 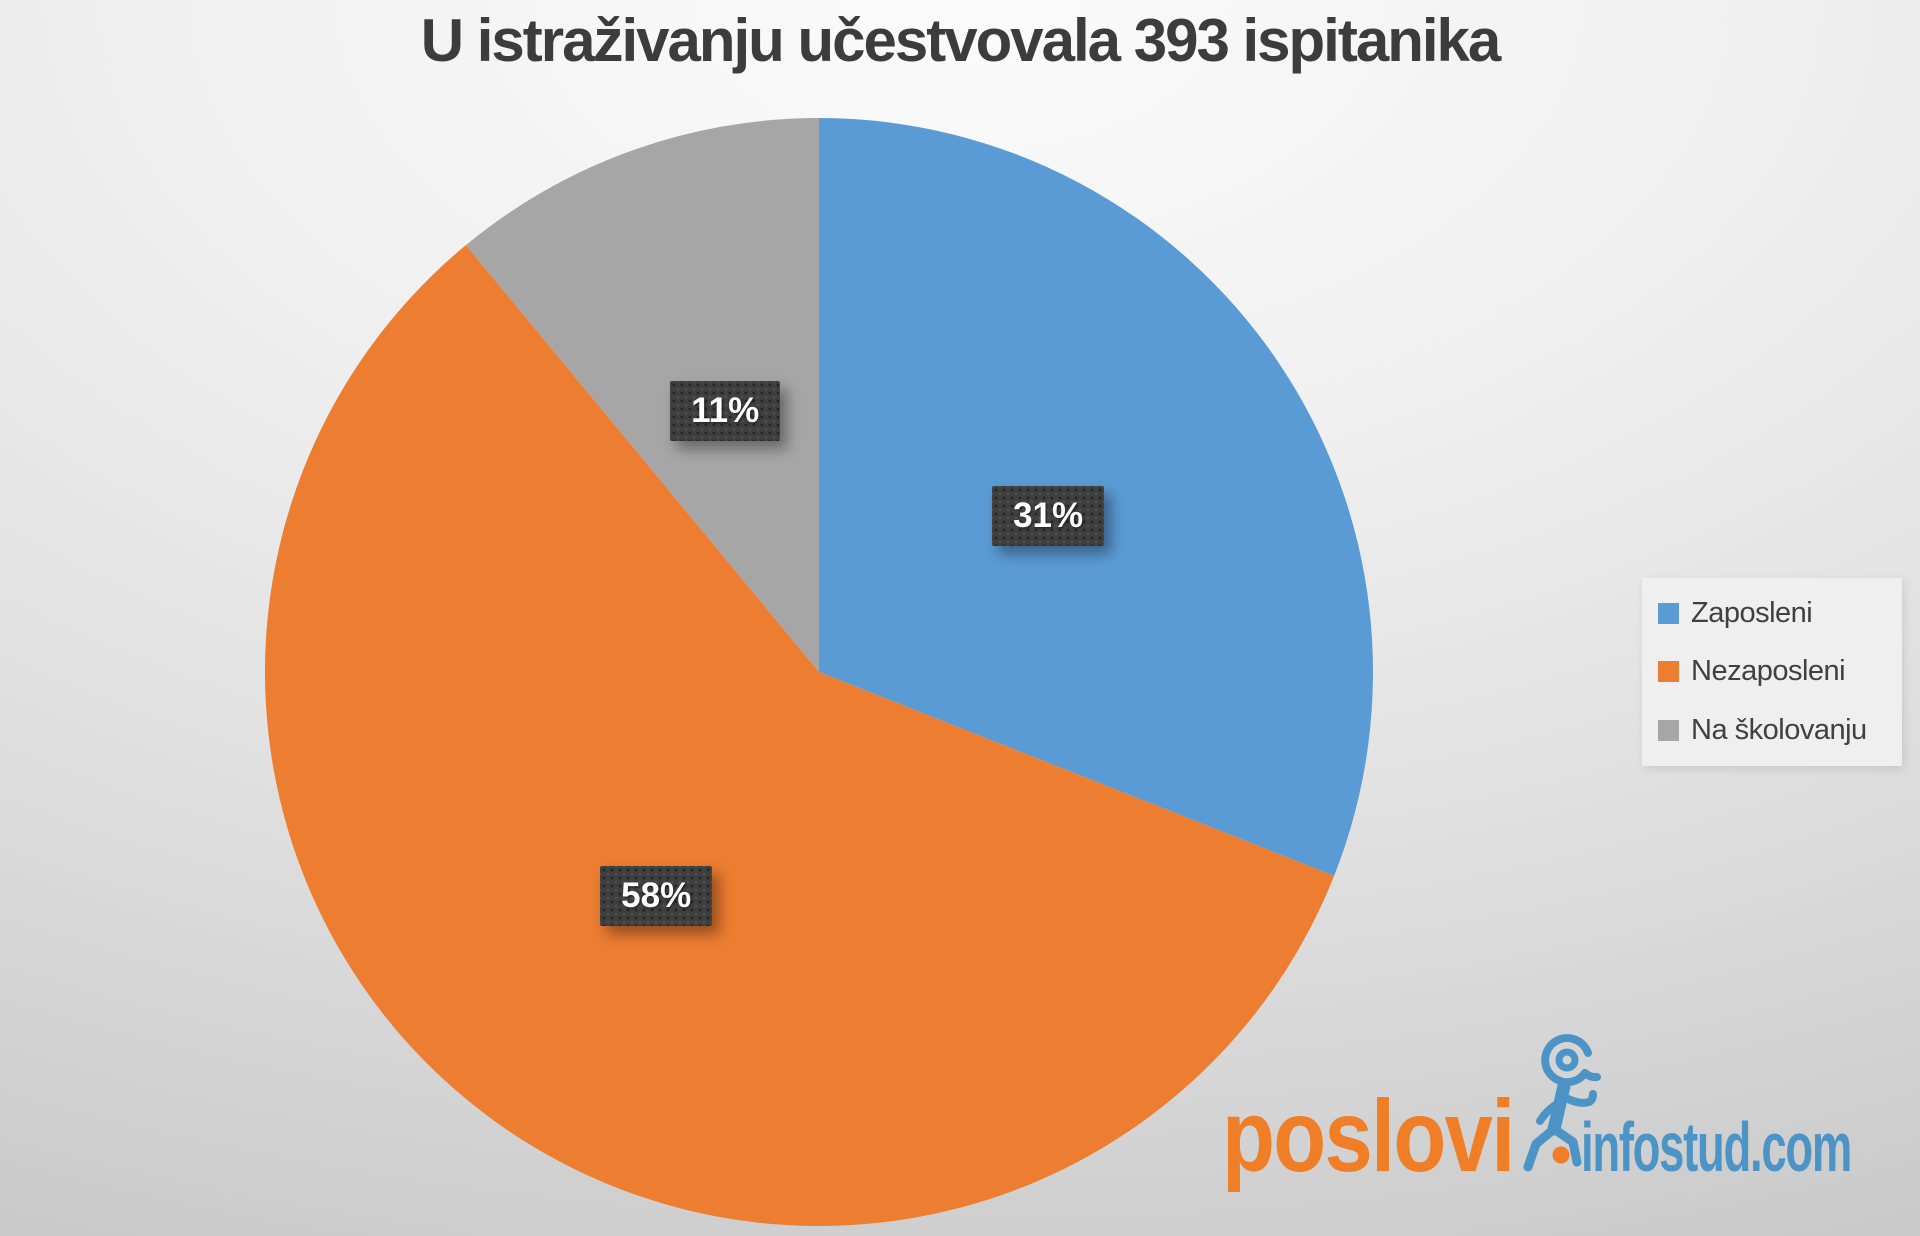 What do you see at coordinates (1668, 731) in the screenshot?
I see `legend-swatch-na-skolovanju` at bounding box center [1668, 731].